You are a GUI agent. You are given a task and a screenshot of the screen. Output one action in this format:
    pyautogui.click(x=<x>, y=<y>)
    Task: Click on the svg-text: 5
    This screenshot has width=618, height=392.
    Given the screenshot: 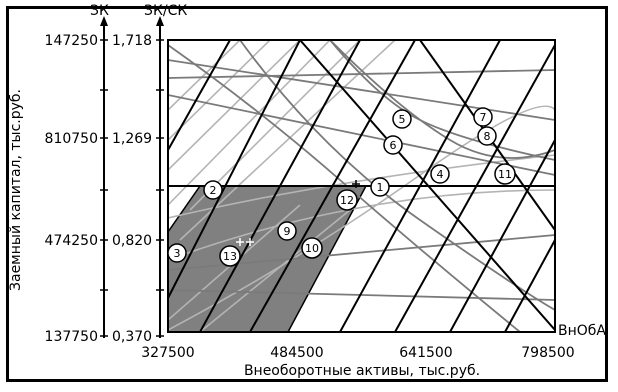 What is the action you would take?
    pyautogui.click(x=402, y=119)
    